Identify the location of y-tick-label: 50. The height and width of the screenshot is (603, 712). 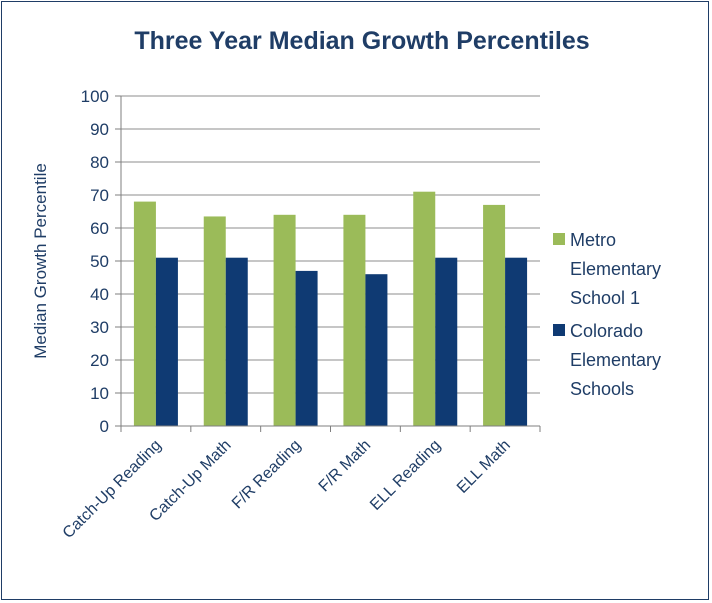
(99, 261).